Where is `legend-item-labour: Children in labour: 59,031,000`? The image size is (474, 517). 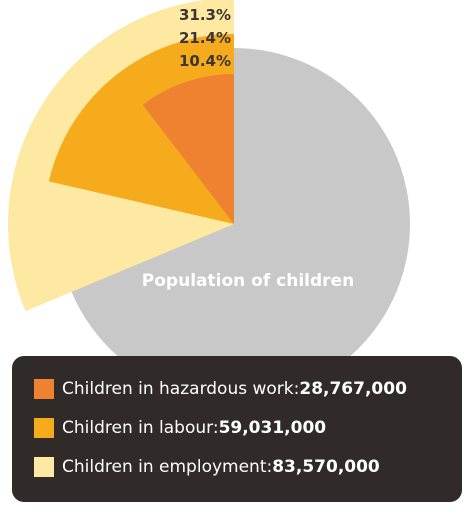 legend-item-labour: Children in labour: 59,031,000 is located at coordinates (248, 428).